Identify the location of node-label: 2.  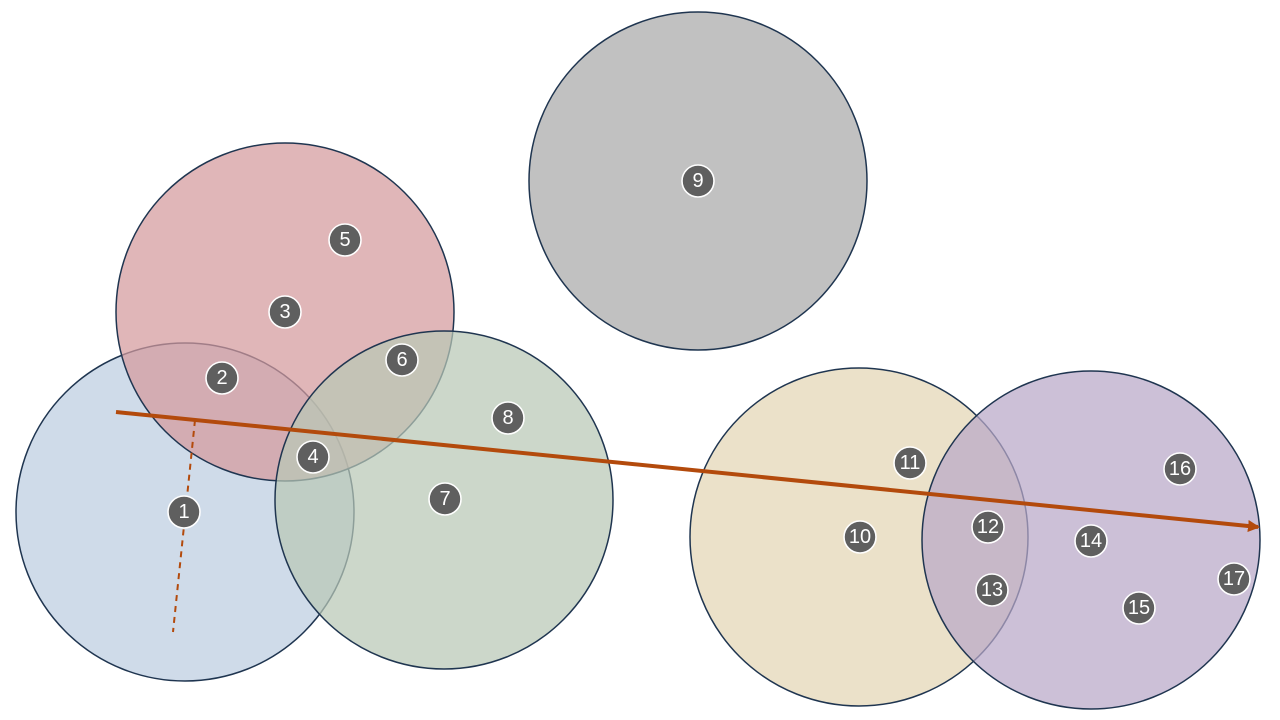
(221, 378).